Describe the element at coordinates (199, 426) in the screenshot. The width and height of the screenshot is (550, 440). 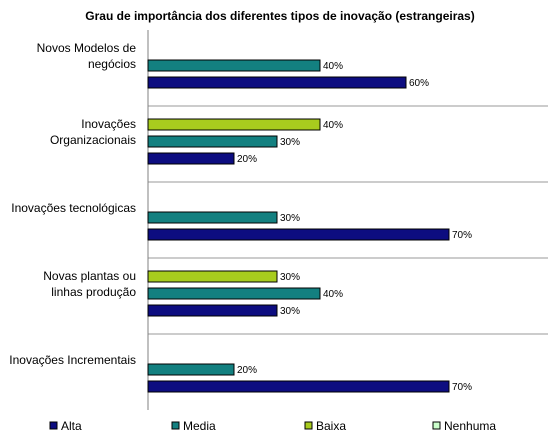
I see `legend-label: Media` at that location.